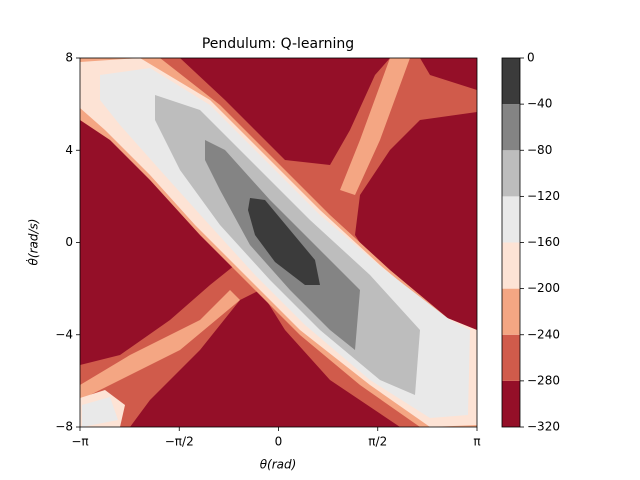 The width and height of the screenshot is (640, 480). Describe the element at coordinates (79, 442) in the screenshot. I see `x-tick-label: −π` at that location.